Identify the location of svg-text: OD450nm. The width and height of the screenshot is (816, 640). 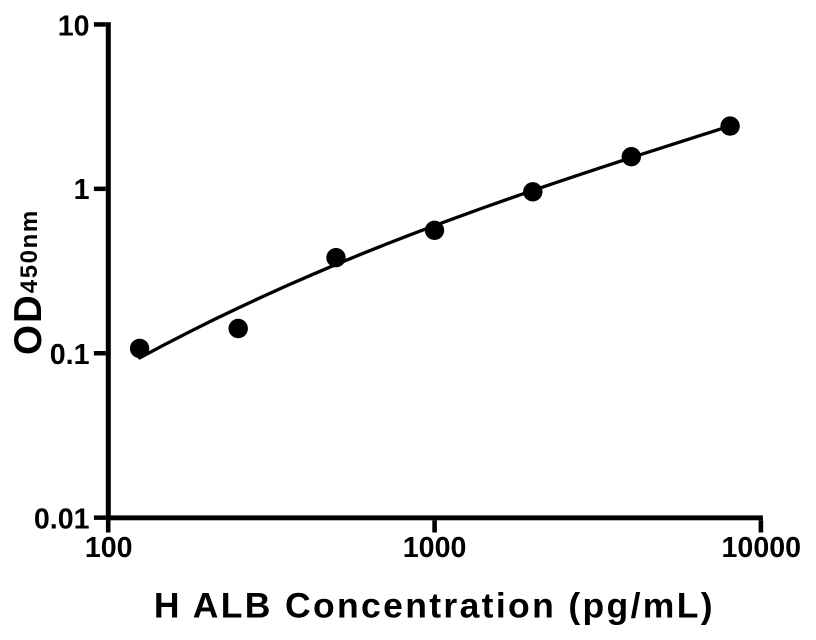
(28, 282).